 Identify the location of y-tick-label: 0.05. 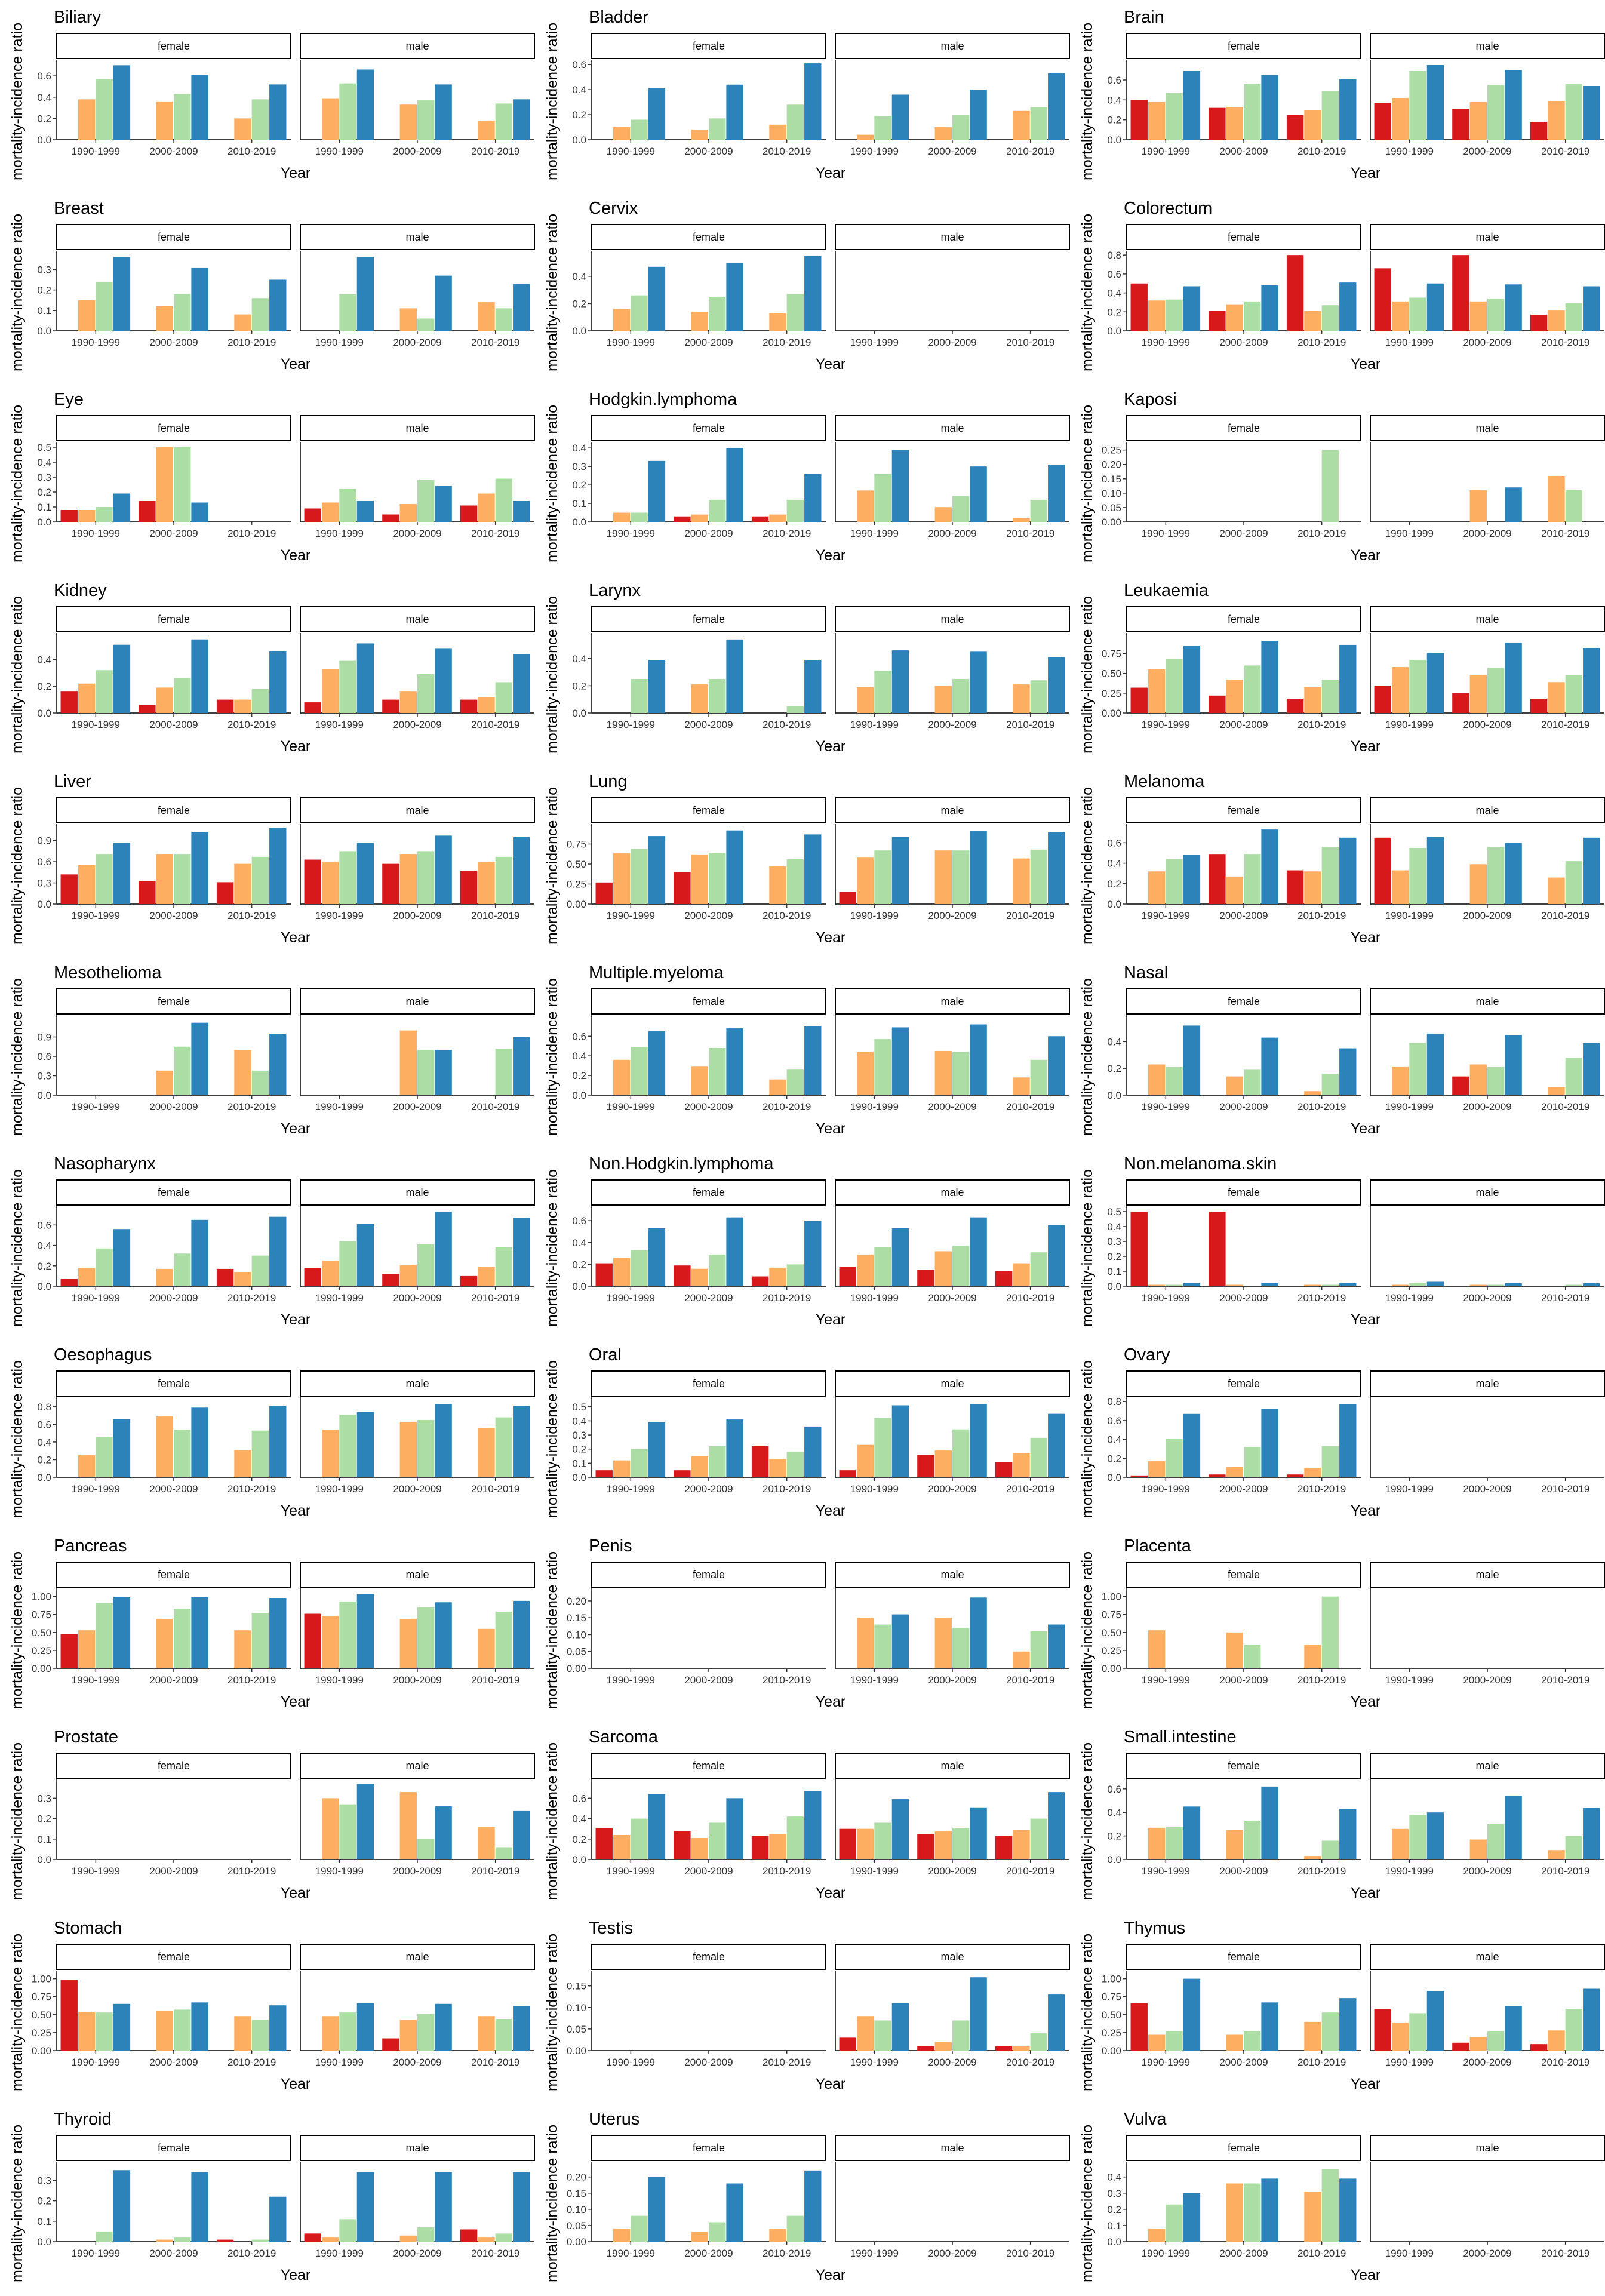
(576, 1652).